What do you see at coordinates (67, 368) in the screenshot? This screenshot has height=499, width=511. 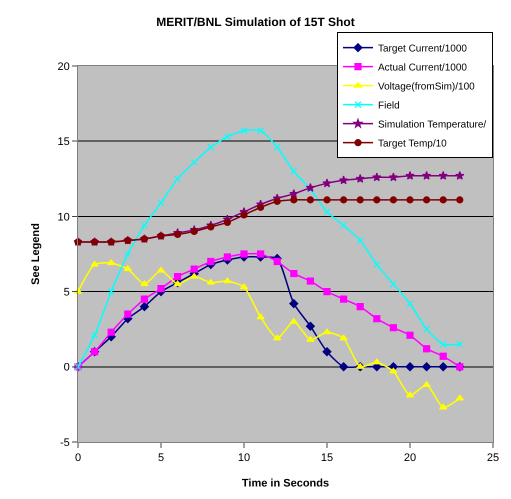 I see `y-tick-label: 0` at bounding box center [67, 368].